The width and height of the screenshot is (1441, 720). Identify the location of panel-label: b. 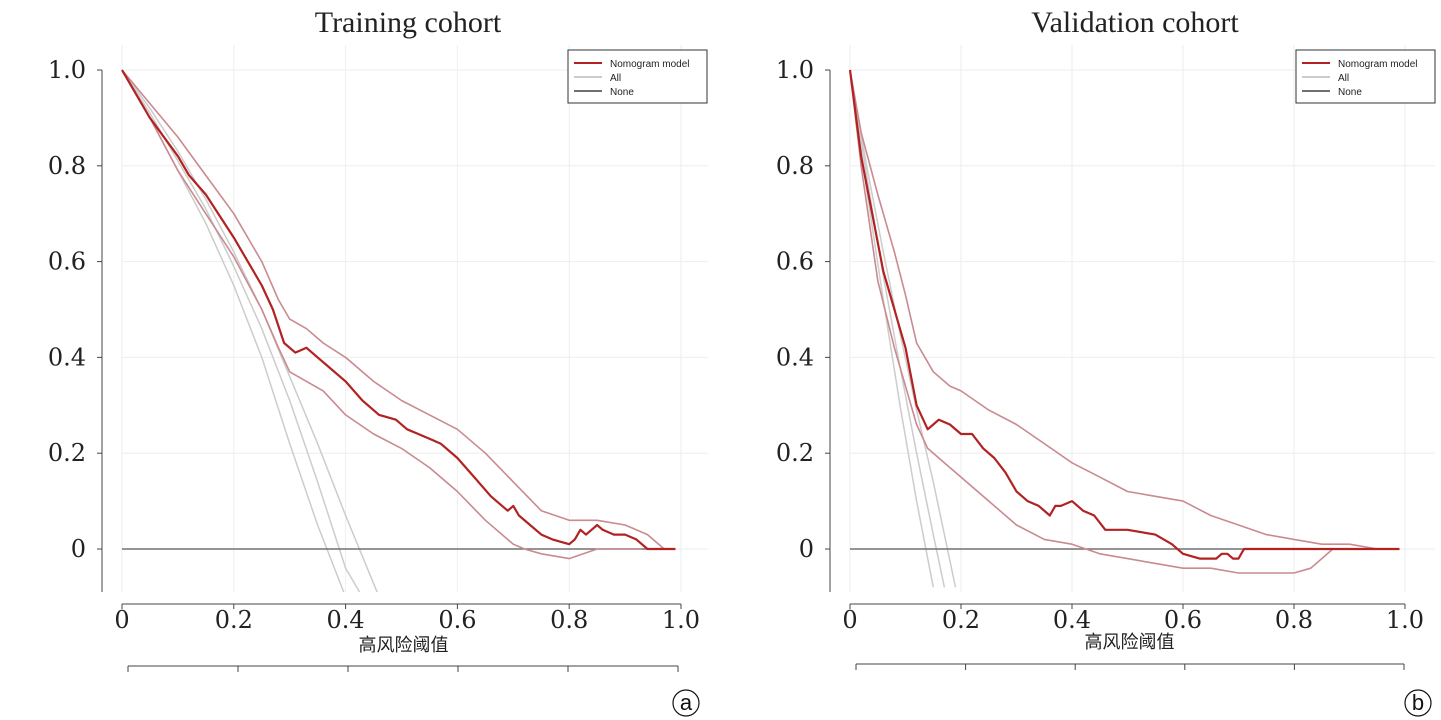
(1418, 702).